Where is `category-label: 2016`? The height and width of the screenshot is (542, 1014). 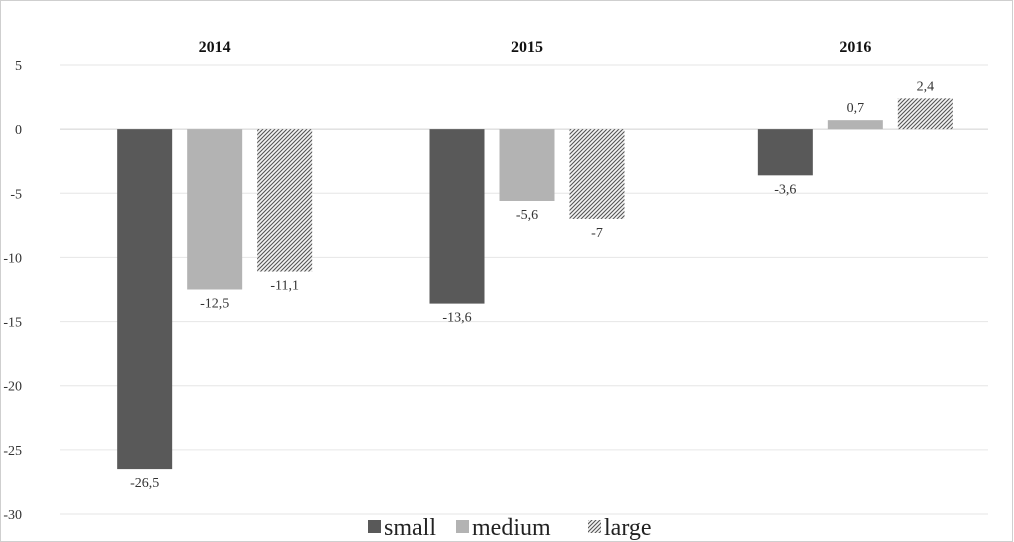
category-label: 2016 is located at coordinates (855, 47).